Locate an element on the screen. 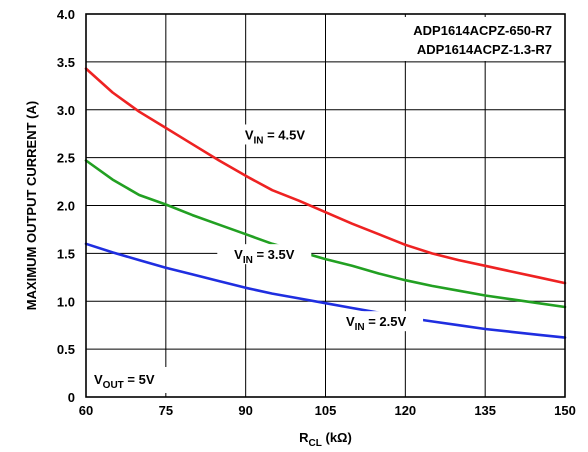 This screenshot has width=588, height=452. x-tick-label: 120 is located at coordinates (405, 410).